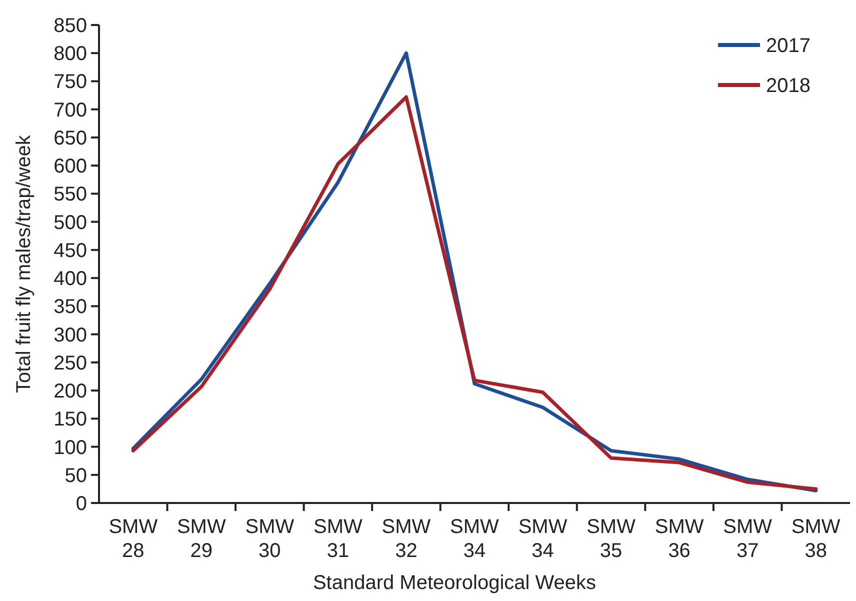 This screenshot has height=601, width=856. I want to click on y-tick-label: 100, so click(70, 447).